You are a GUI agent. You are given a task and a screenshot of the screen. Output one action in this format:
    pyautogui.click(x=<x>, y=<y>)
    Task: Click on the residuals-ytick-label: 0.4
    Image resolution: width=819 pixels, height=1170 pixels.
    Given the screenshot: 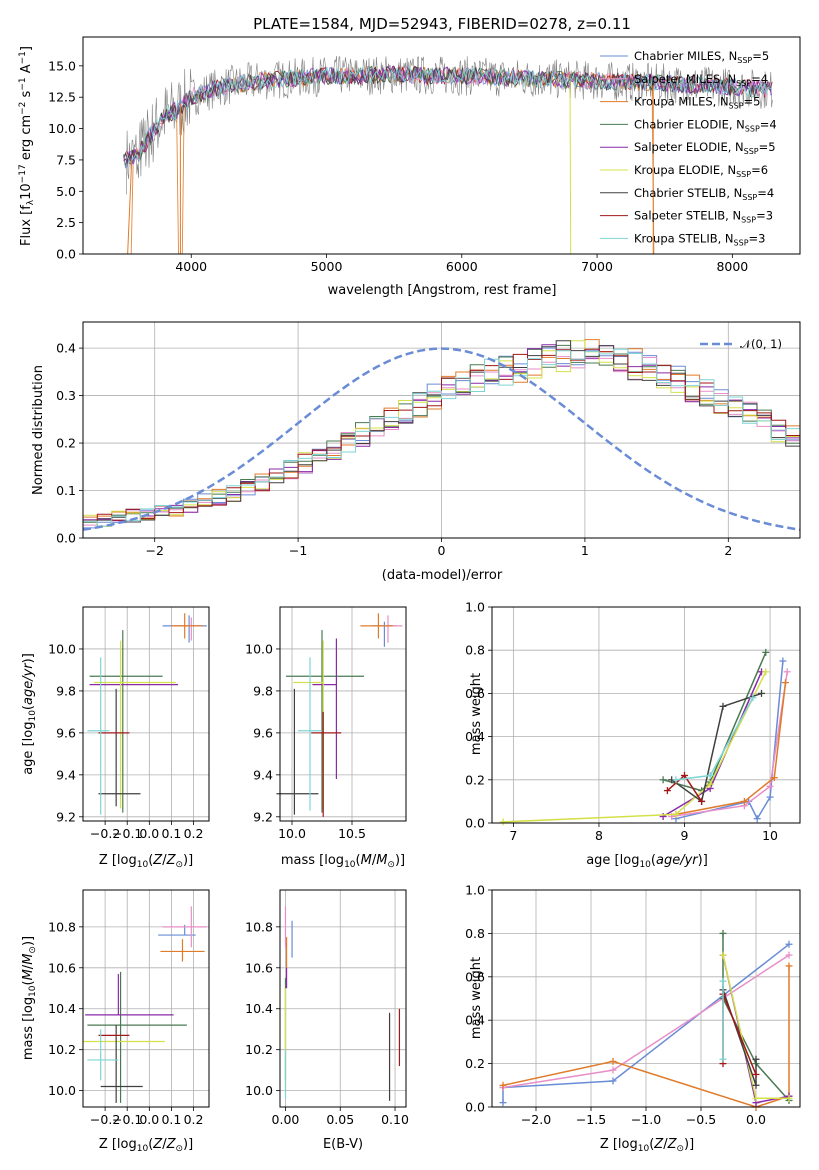 What is the action you would take?
    pyautogui.click(x=66, y=348)
    